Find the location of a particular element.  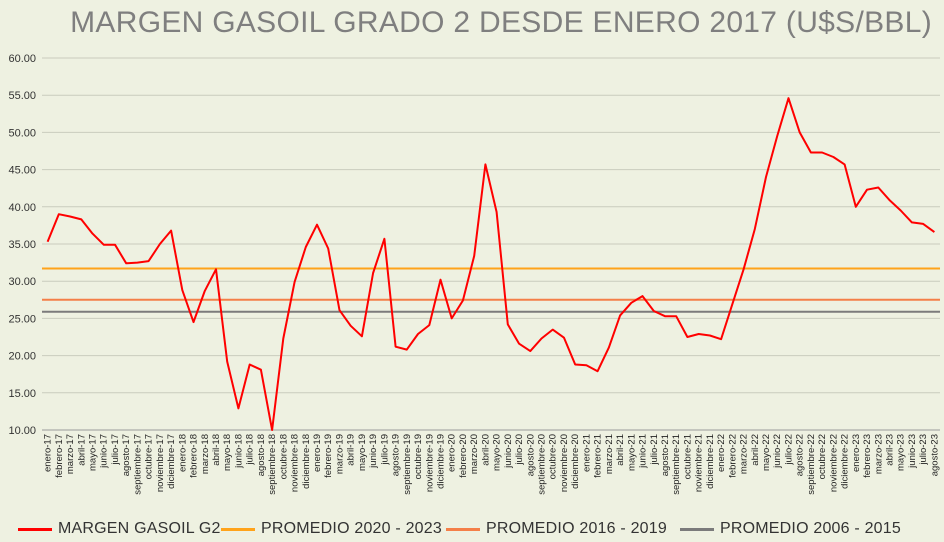

x-tick-label: junio-22 is located at coordinates (777, 451).